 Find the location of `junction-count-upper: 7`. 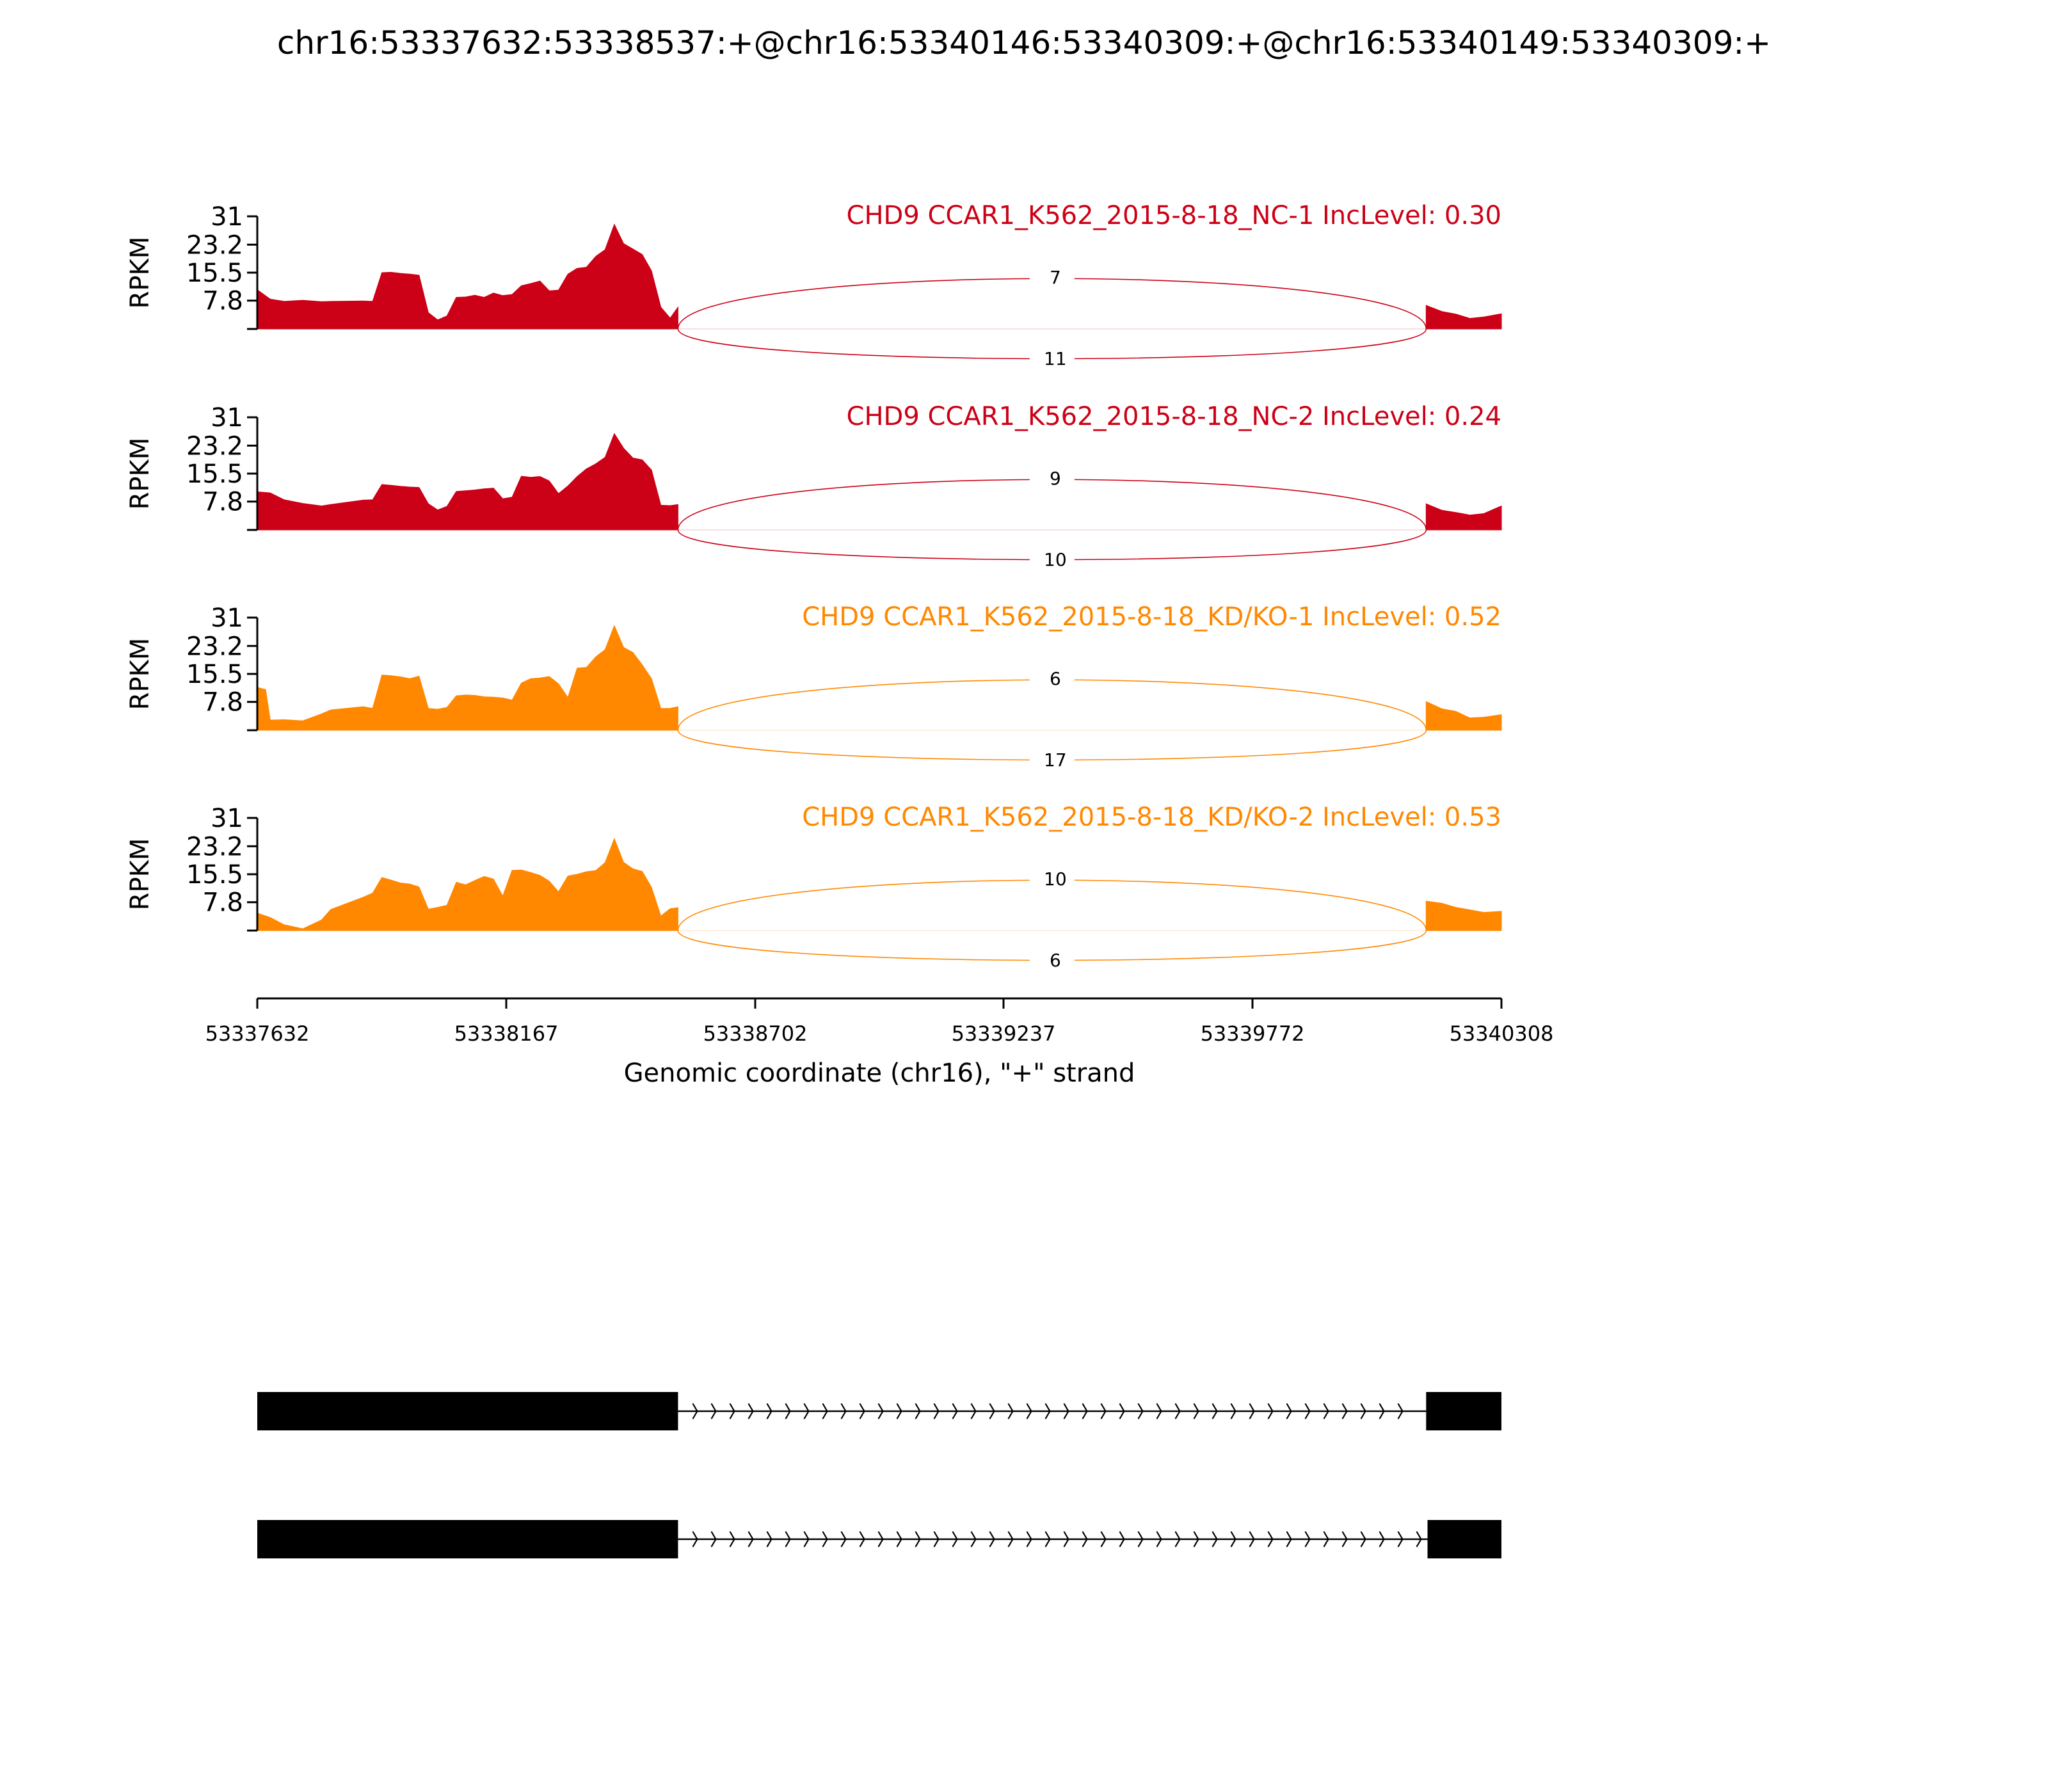

junction-count-upper: 7 is located at coordinates (1055, 277).